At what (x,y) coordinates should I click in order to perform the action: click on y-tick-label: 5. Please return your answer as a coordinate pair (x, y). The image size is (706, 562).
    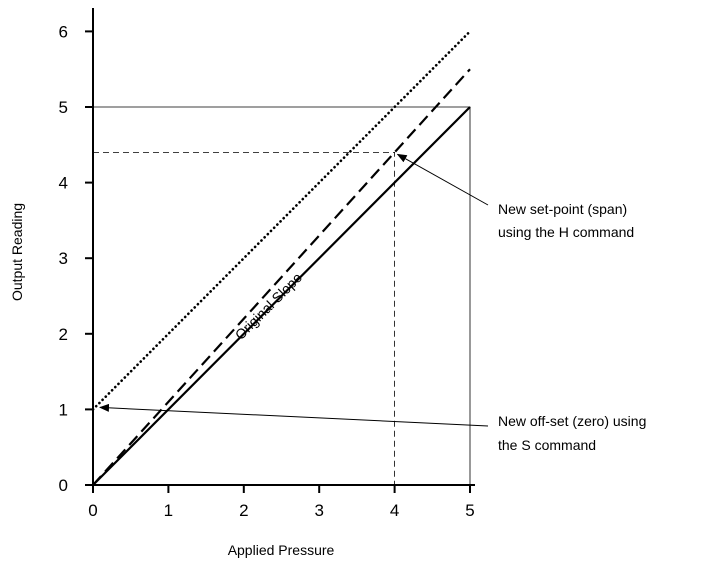
    Looking at the image, I should click on (63, 107).